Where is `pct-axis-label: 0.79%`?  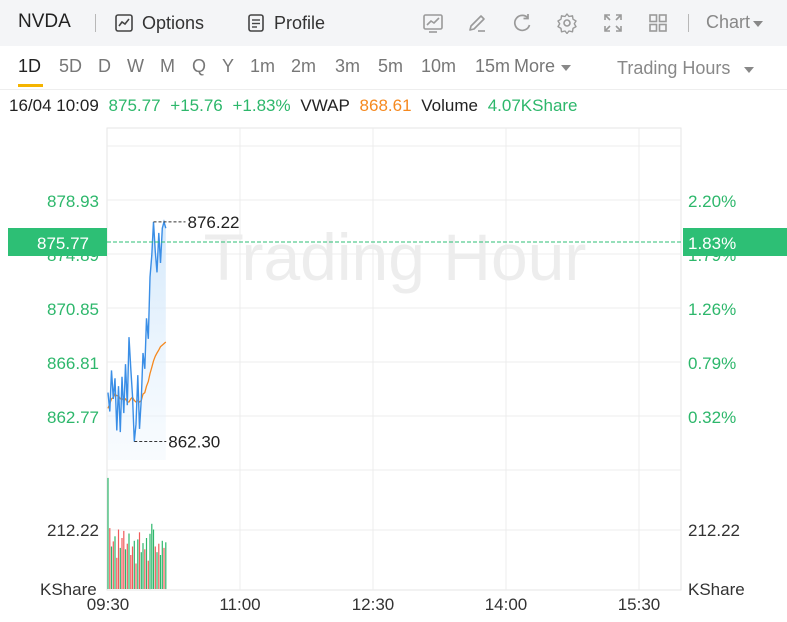 pct-axis-label: 0.79% is located at coordinates (712, 363).